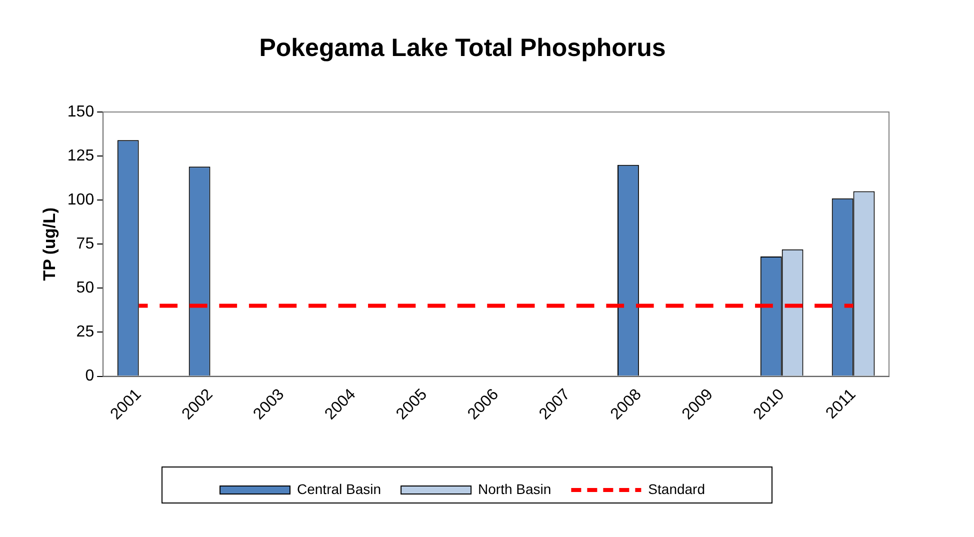 The height and width of the screenshot is (537, 974). What do you see at coordinates (85, 244) in the screenshot?
I see `y-tick-label: 75` at bounding box center [85, 244].